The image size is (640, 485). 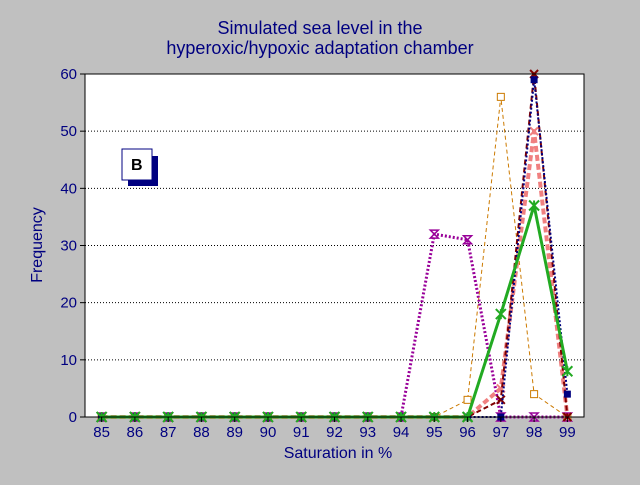 What do you see at coordinates (68, 131) in the screenshot?
I see `y-tick-label: 50` at bounding box center [68, 131].